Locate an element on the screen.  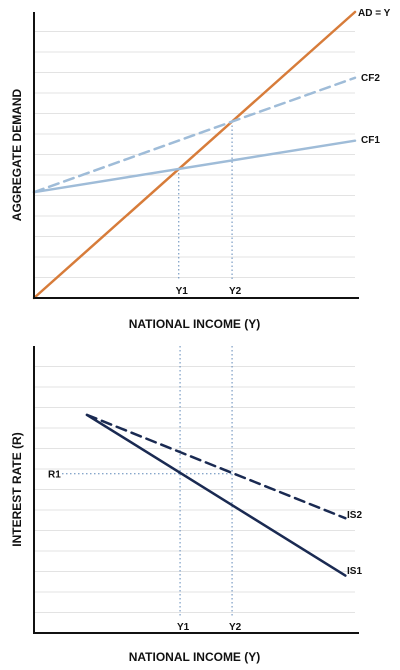
series-label-cf2: CF2 is located at coordinates (370, 78).